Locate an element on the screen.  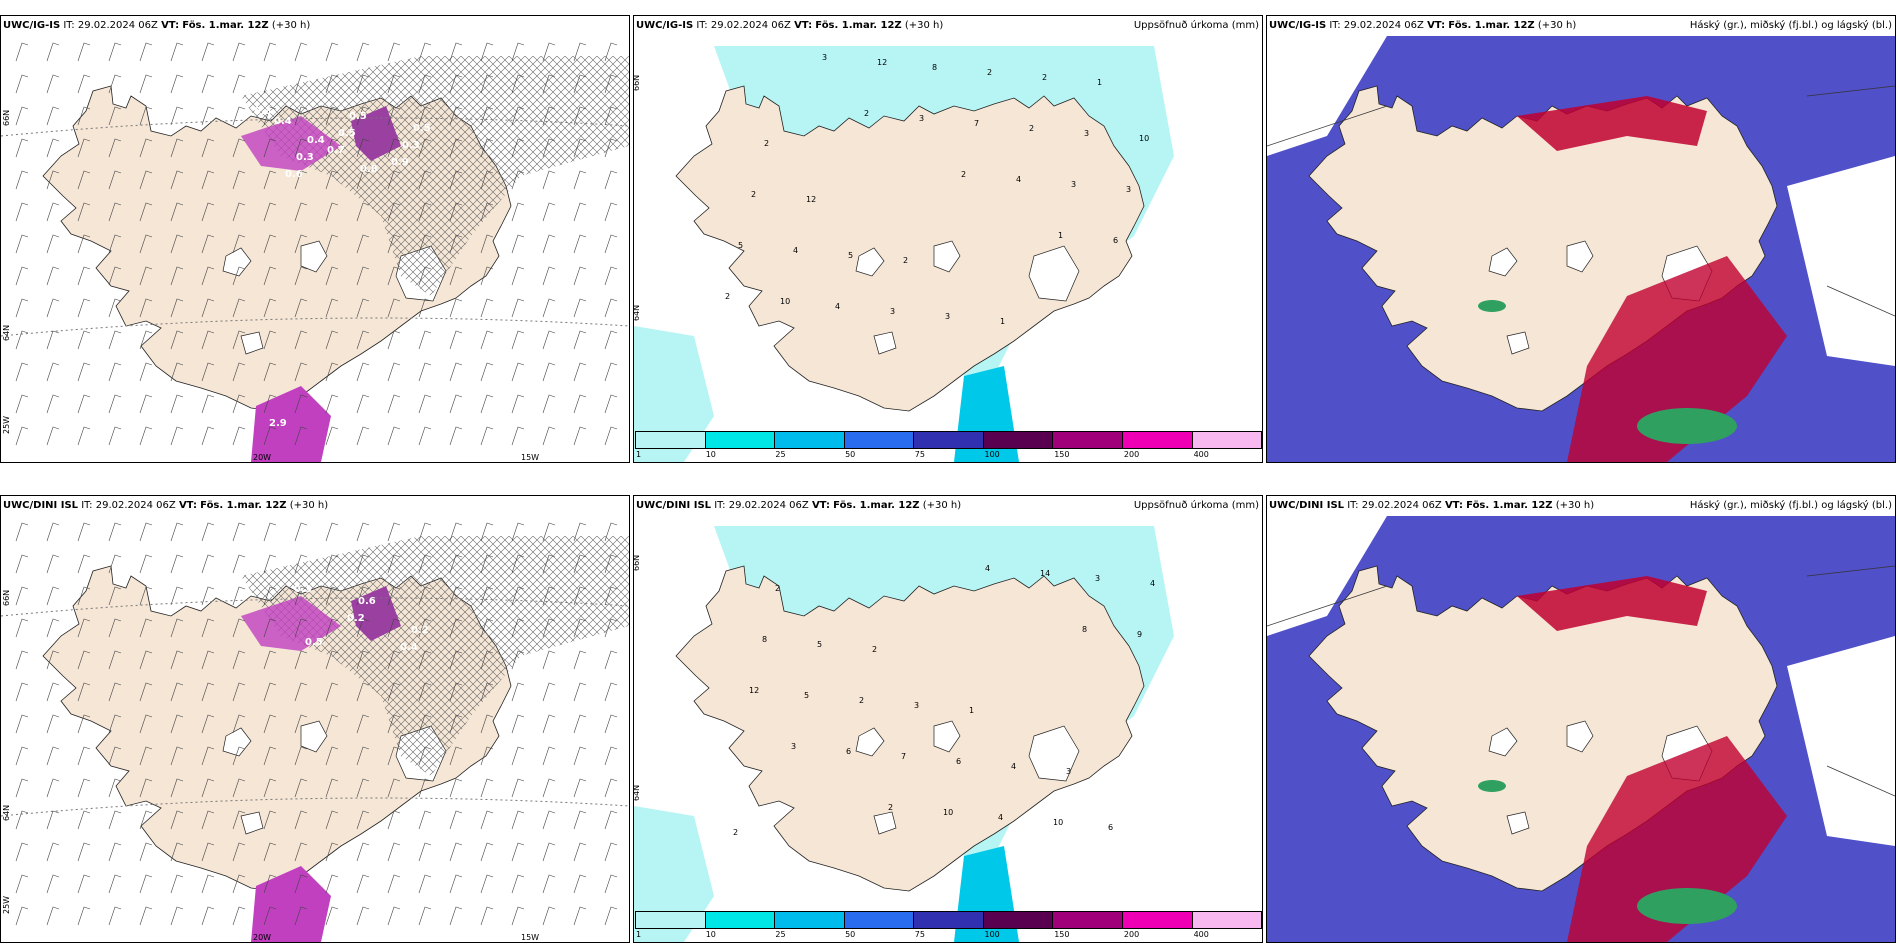
latitude-line is located at coordinates (315, 127).